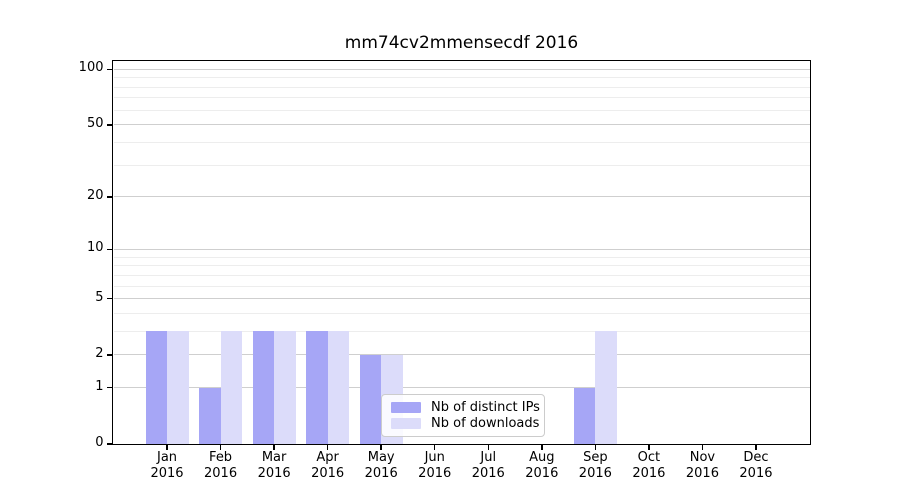 The height and width of the screenshot is (500, 900). I want to click on x-tick-label-month: Jul, so click(488, 457).